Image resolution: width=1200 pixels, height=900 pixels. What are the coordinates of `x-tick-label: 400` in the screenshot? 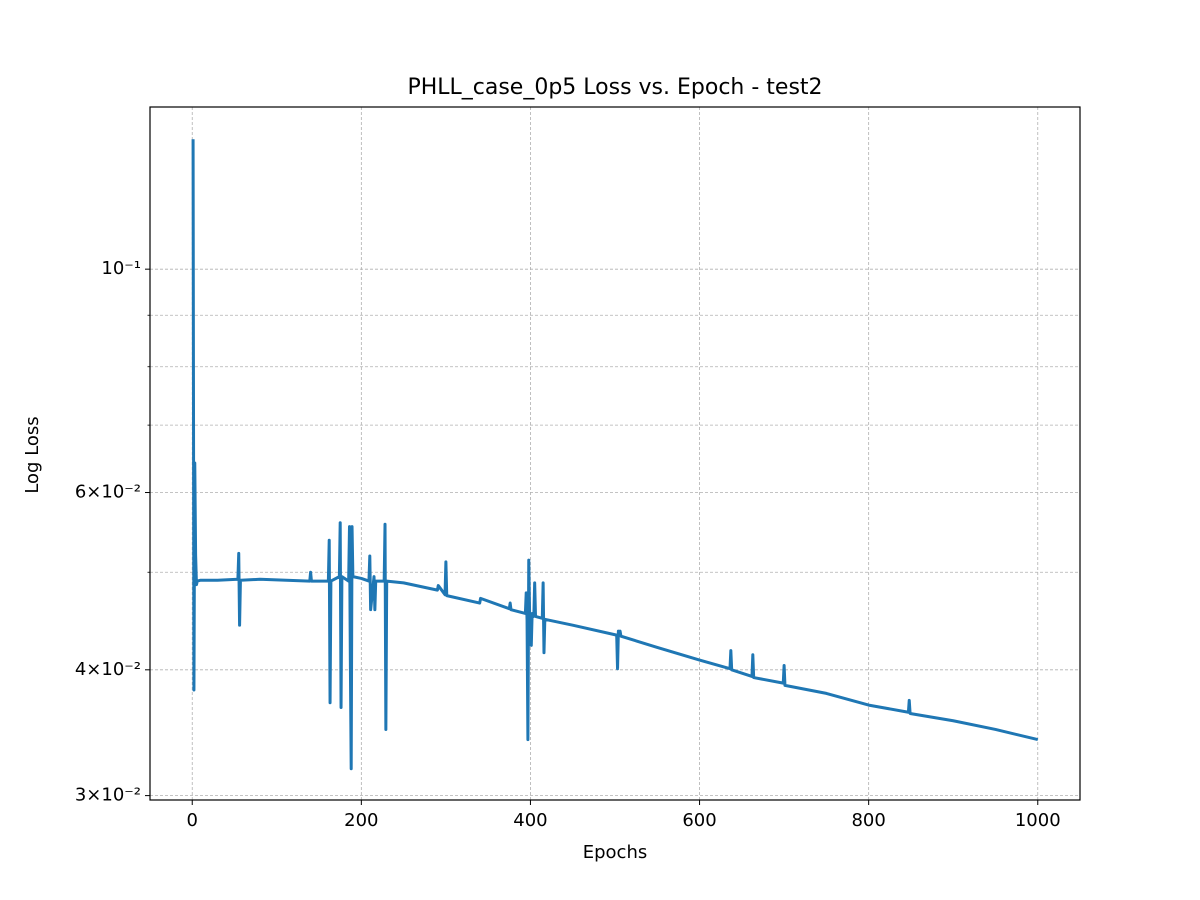 It's located at (530, 820).